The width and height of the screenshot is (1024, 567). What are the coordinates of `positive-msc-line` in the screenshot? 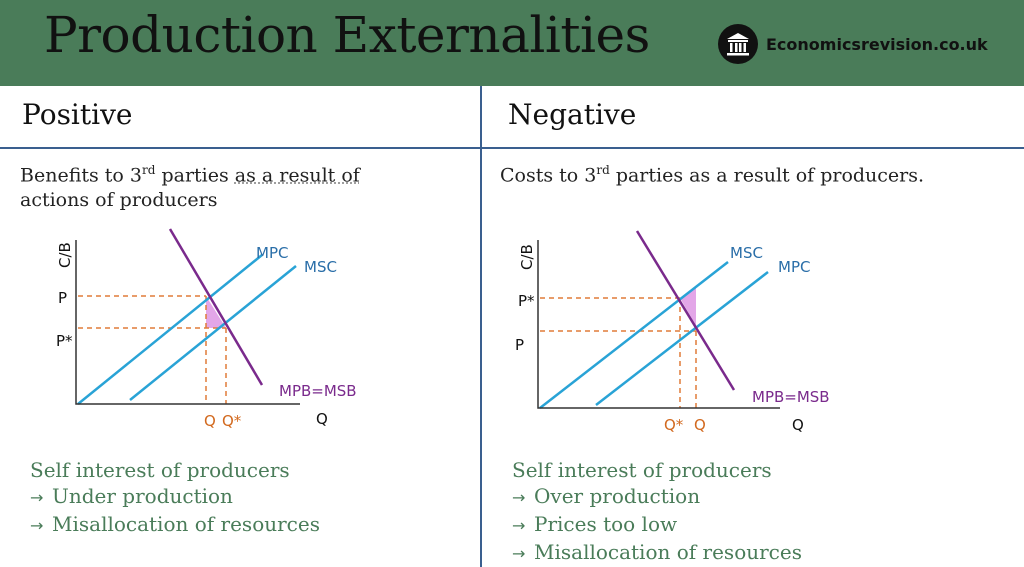 It's located at (213, 333).